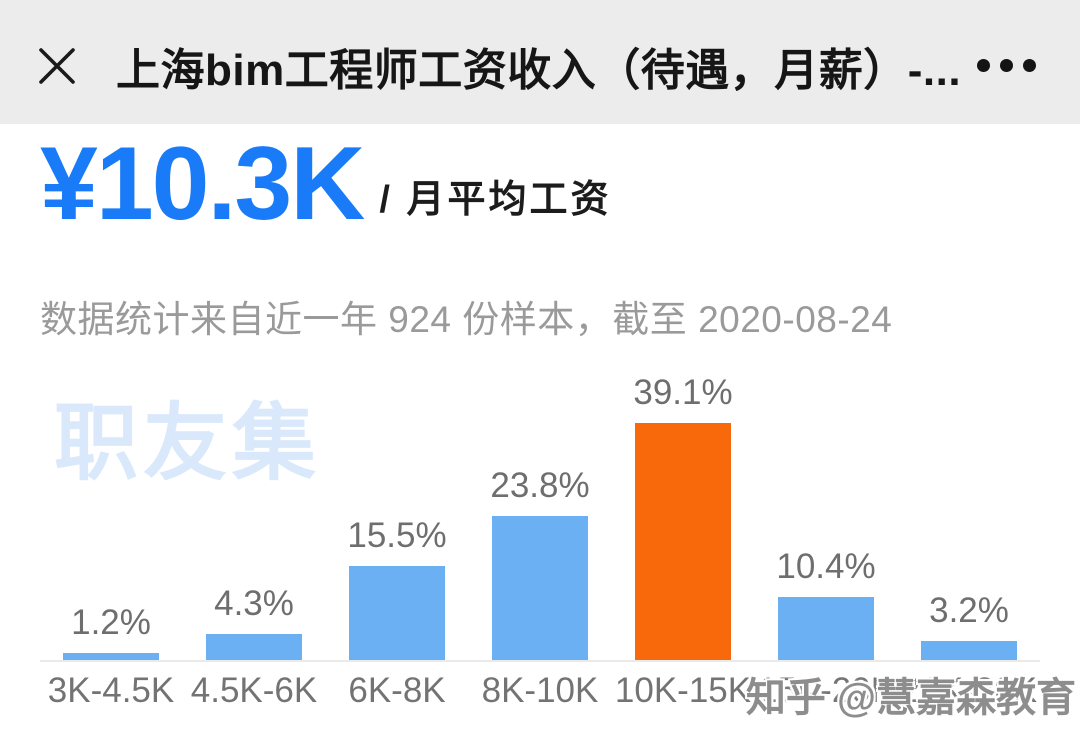  I want to click on more-menu-button, so click(1006, 65).